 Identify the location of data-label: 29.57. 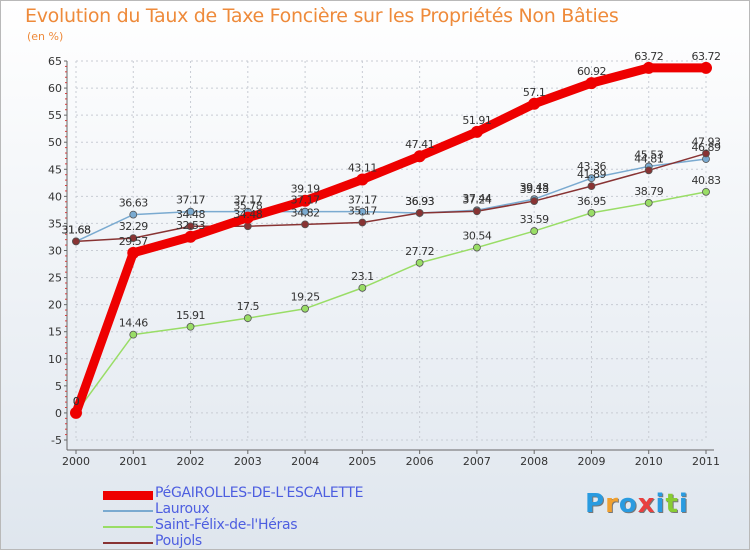
(133, 241).